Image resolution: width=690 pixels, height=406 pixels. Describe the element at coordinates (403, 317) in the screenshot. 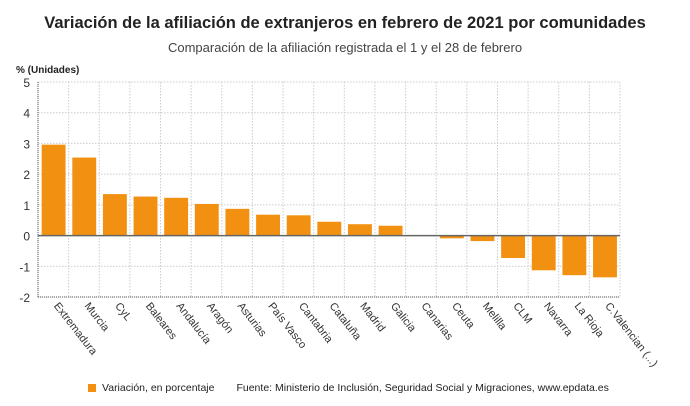

I see `x-tick-label: Galicia` at that location.